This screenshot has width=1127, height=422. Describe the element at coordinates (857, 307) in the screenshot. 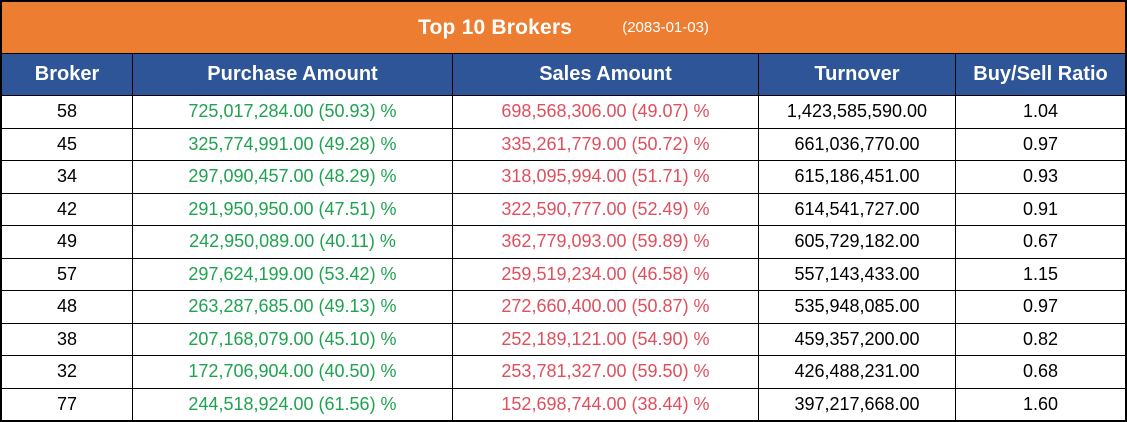

I see `cell-turnover: 535,948,085.00` at that location.